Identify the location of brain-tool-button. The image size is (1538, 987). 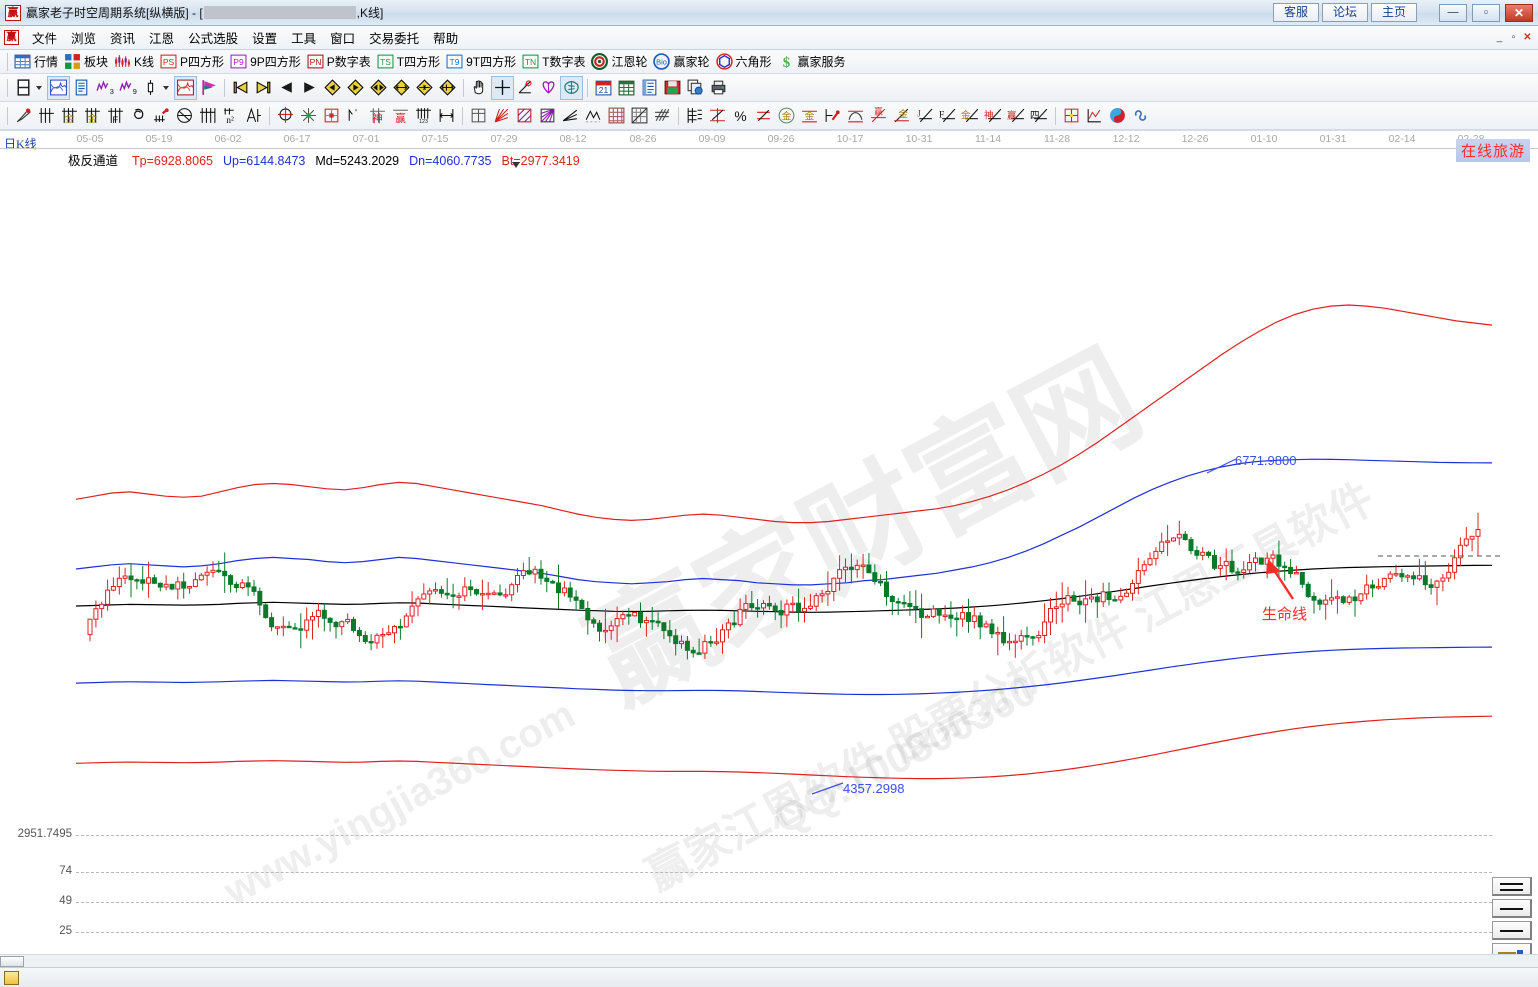
(571, 87).